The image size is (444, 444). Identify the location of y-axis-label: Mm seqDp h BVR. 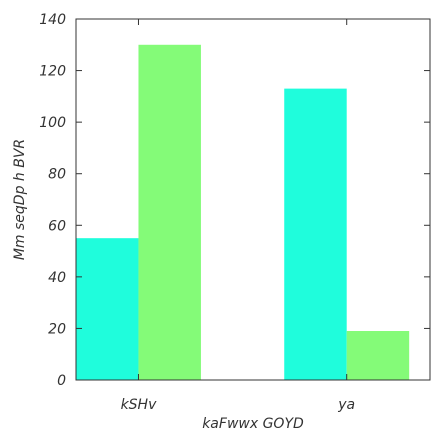
(20, 199).